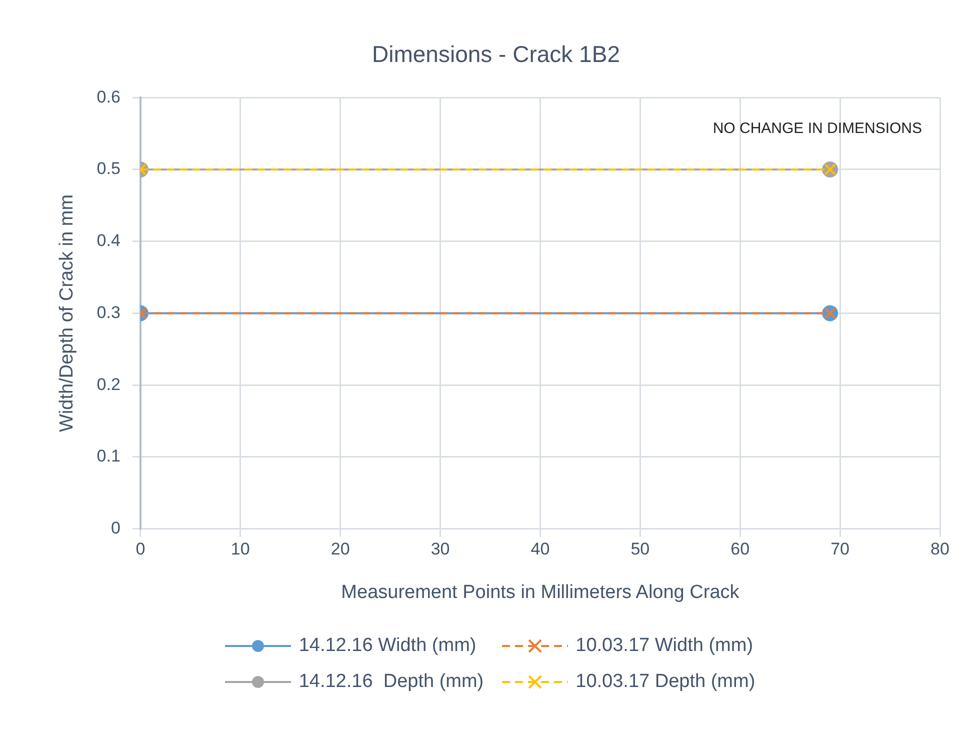 This screenshot has height=749, width=978. Describe the element at coordinates (141, 549) in the screenshot. I see `x-tick-label: 0` at that location.